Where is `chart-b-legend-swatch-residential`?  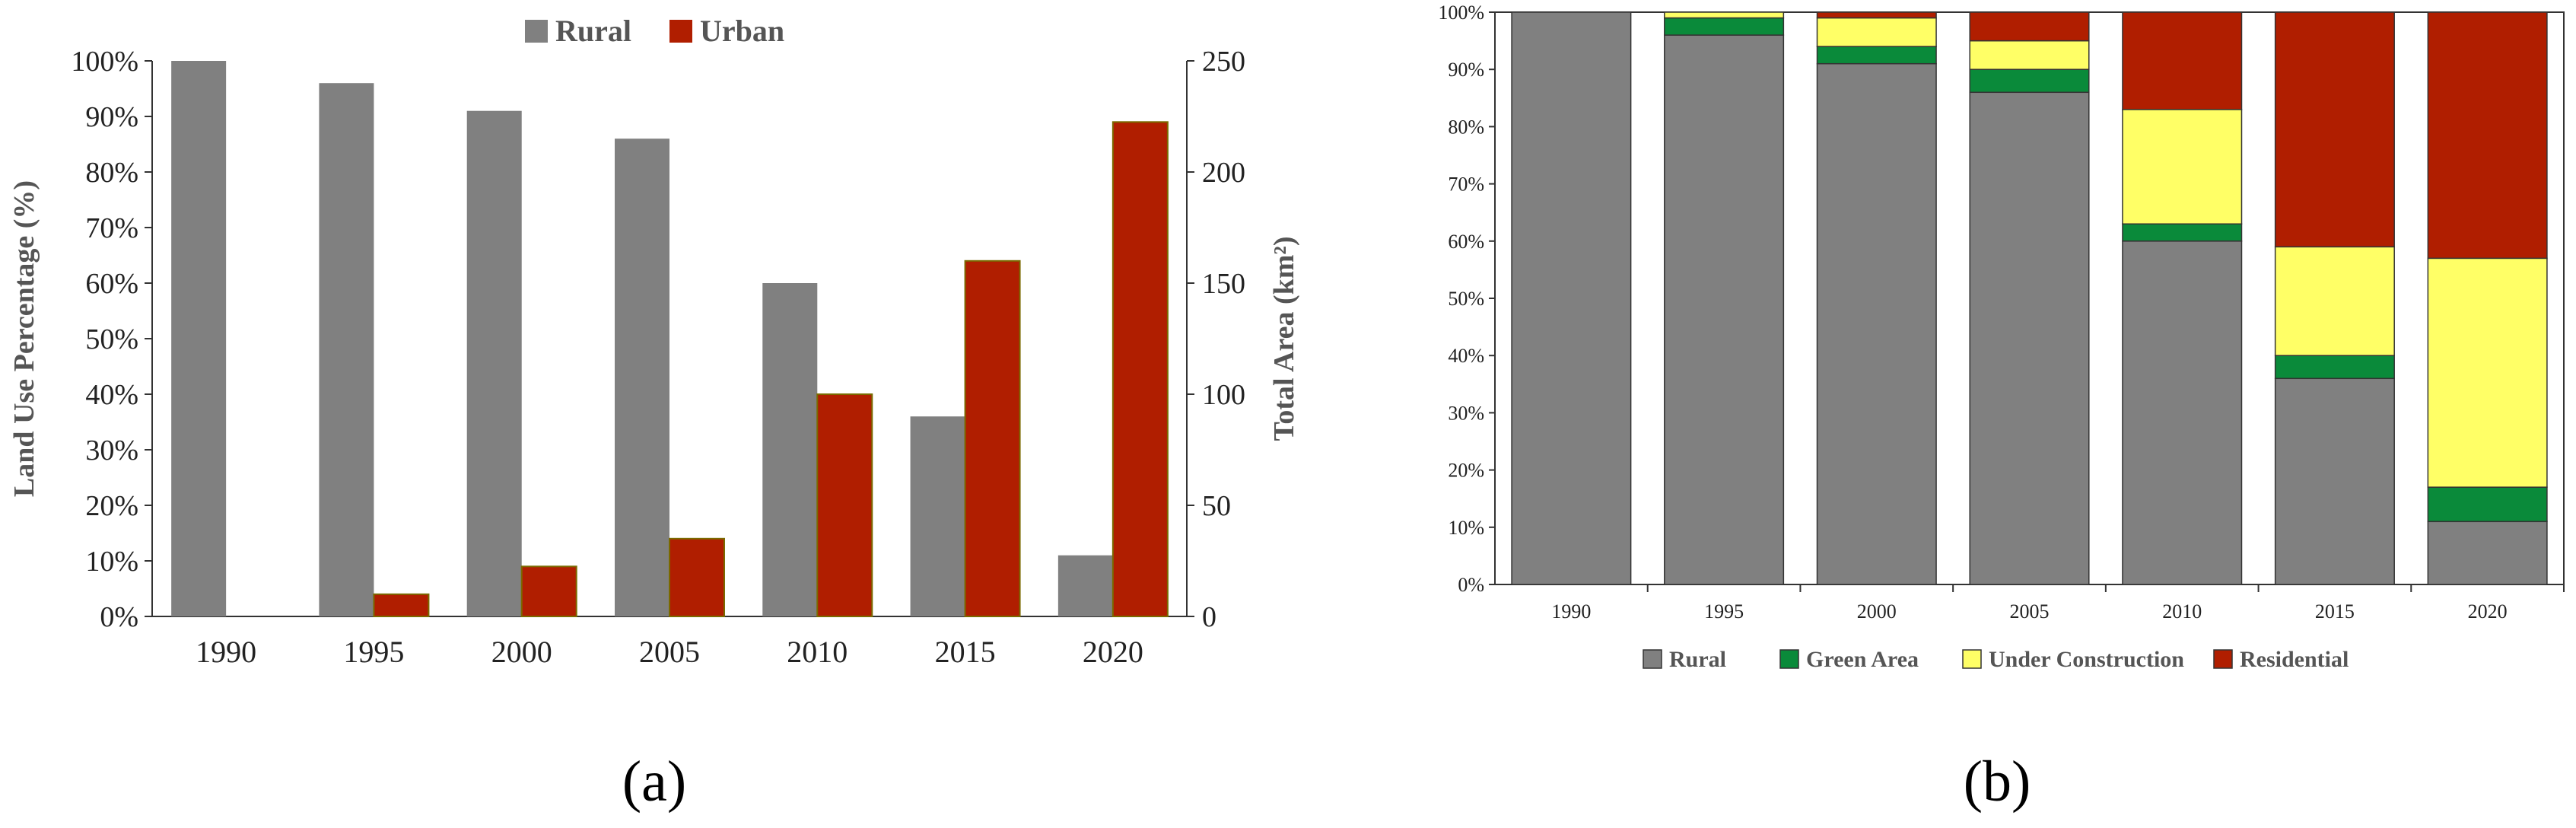 chart-b-legend-swatch-residential is located at coordinates (2223, 659).